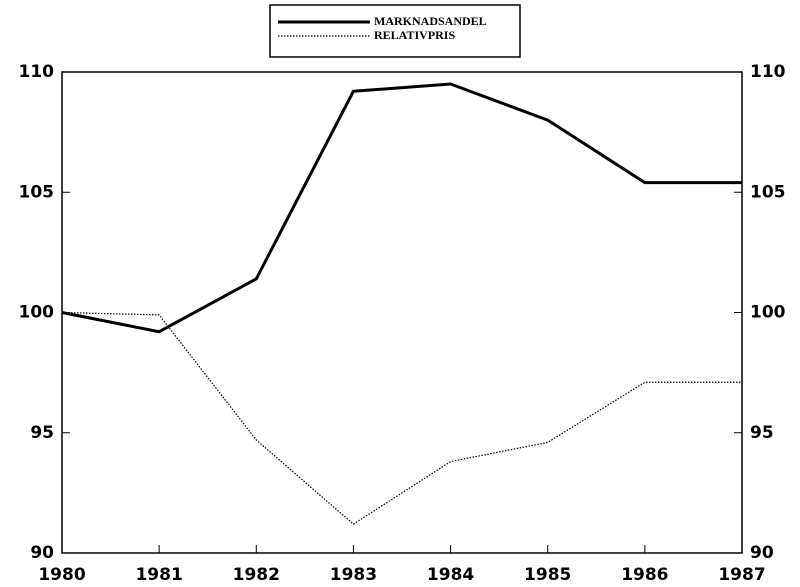 The width and height of the screenshot is (800, 587). Describe the element at coordinates (430, 21) in the screenshot. I see `legend-label: MARKNADSANDEL` at that location.